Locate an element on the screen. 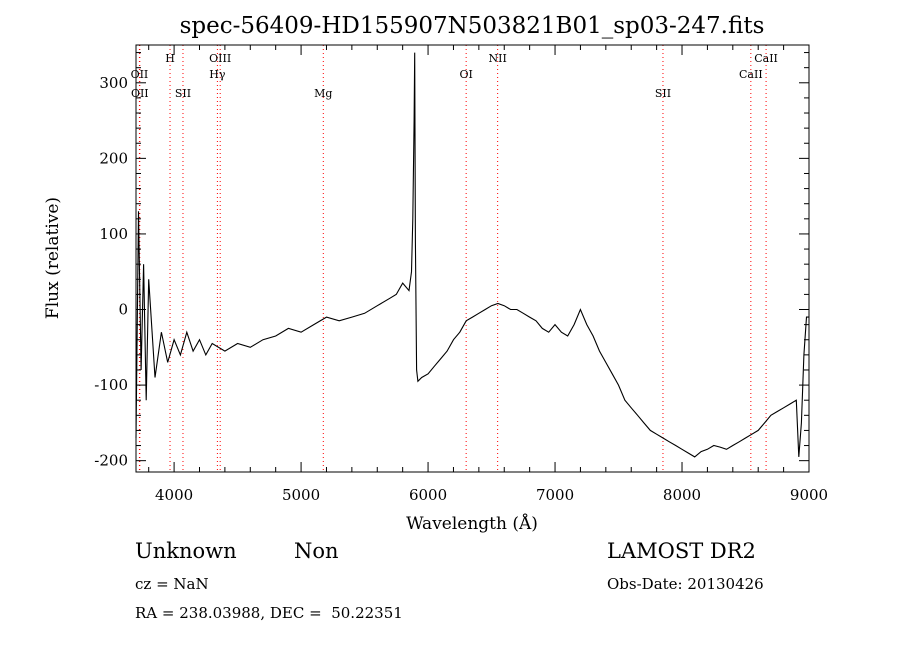 This screenshot has width=900, height=650. y-tick-label: -100 is located at coordinates (111, 385).